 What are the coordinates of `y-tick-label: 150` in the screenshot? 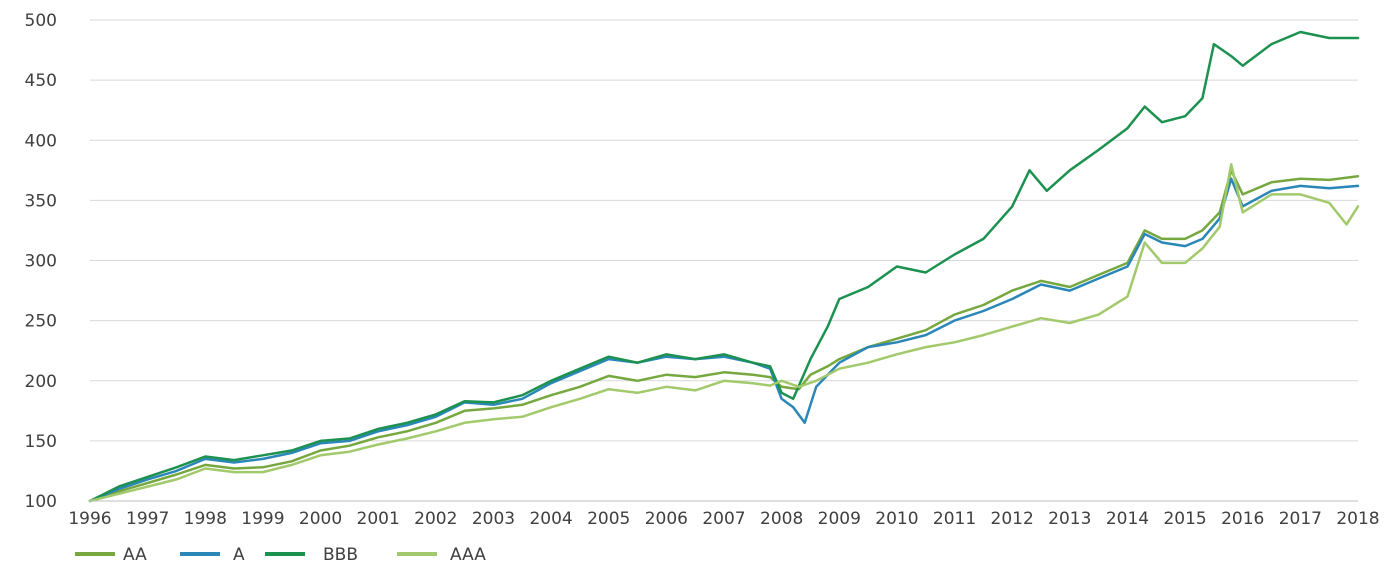 It's located at (41, 442).